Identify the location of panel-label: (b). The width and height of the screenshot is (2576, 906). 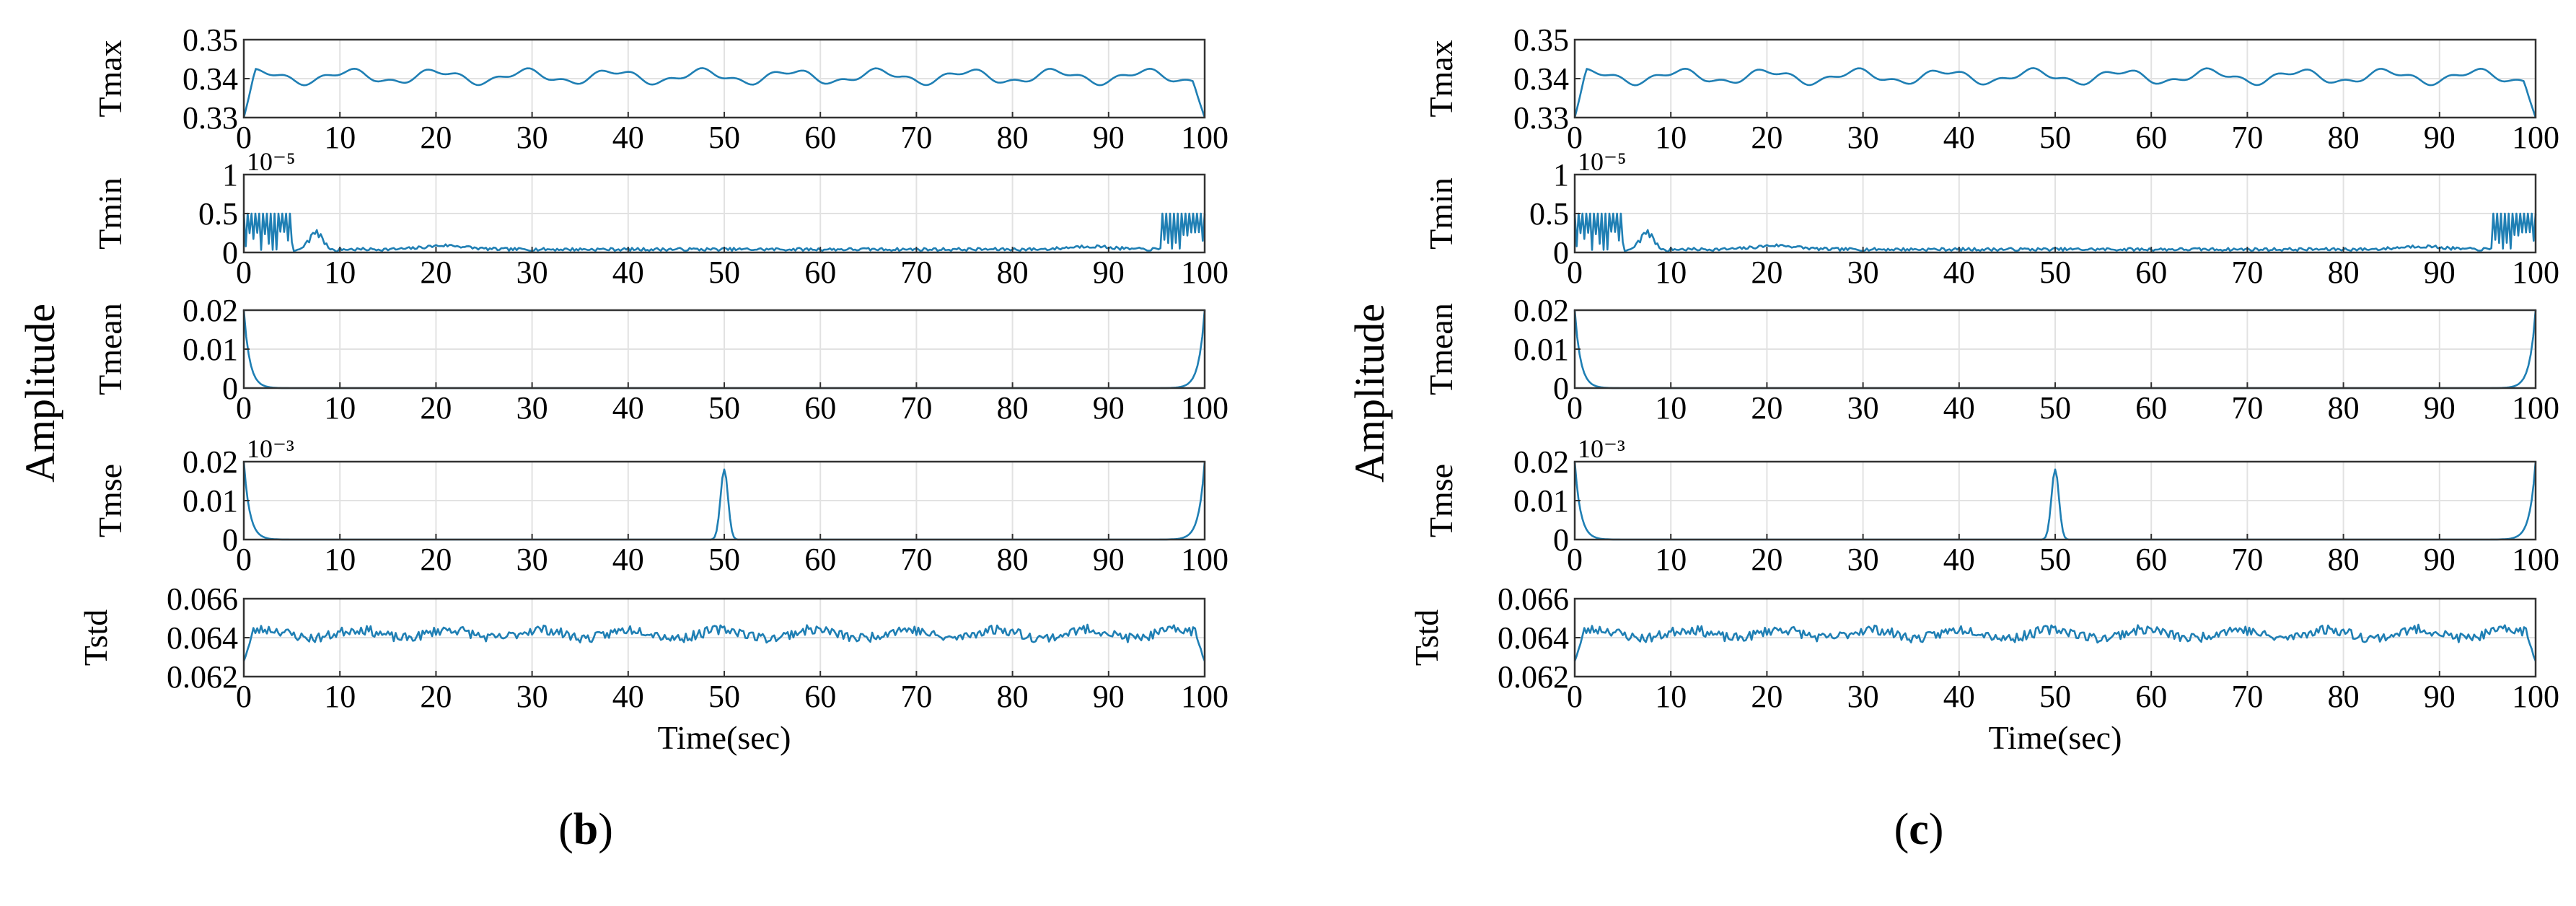
(585, 829).